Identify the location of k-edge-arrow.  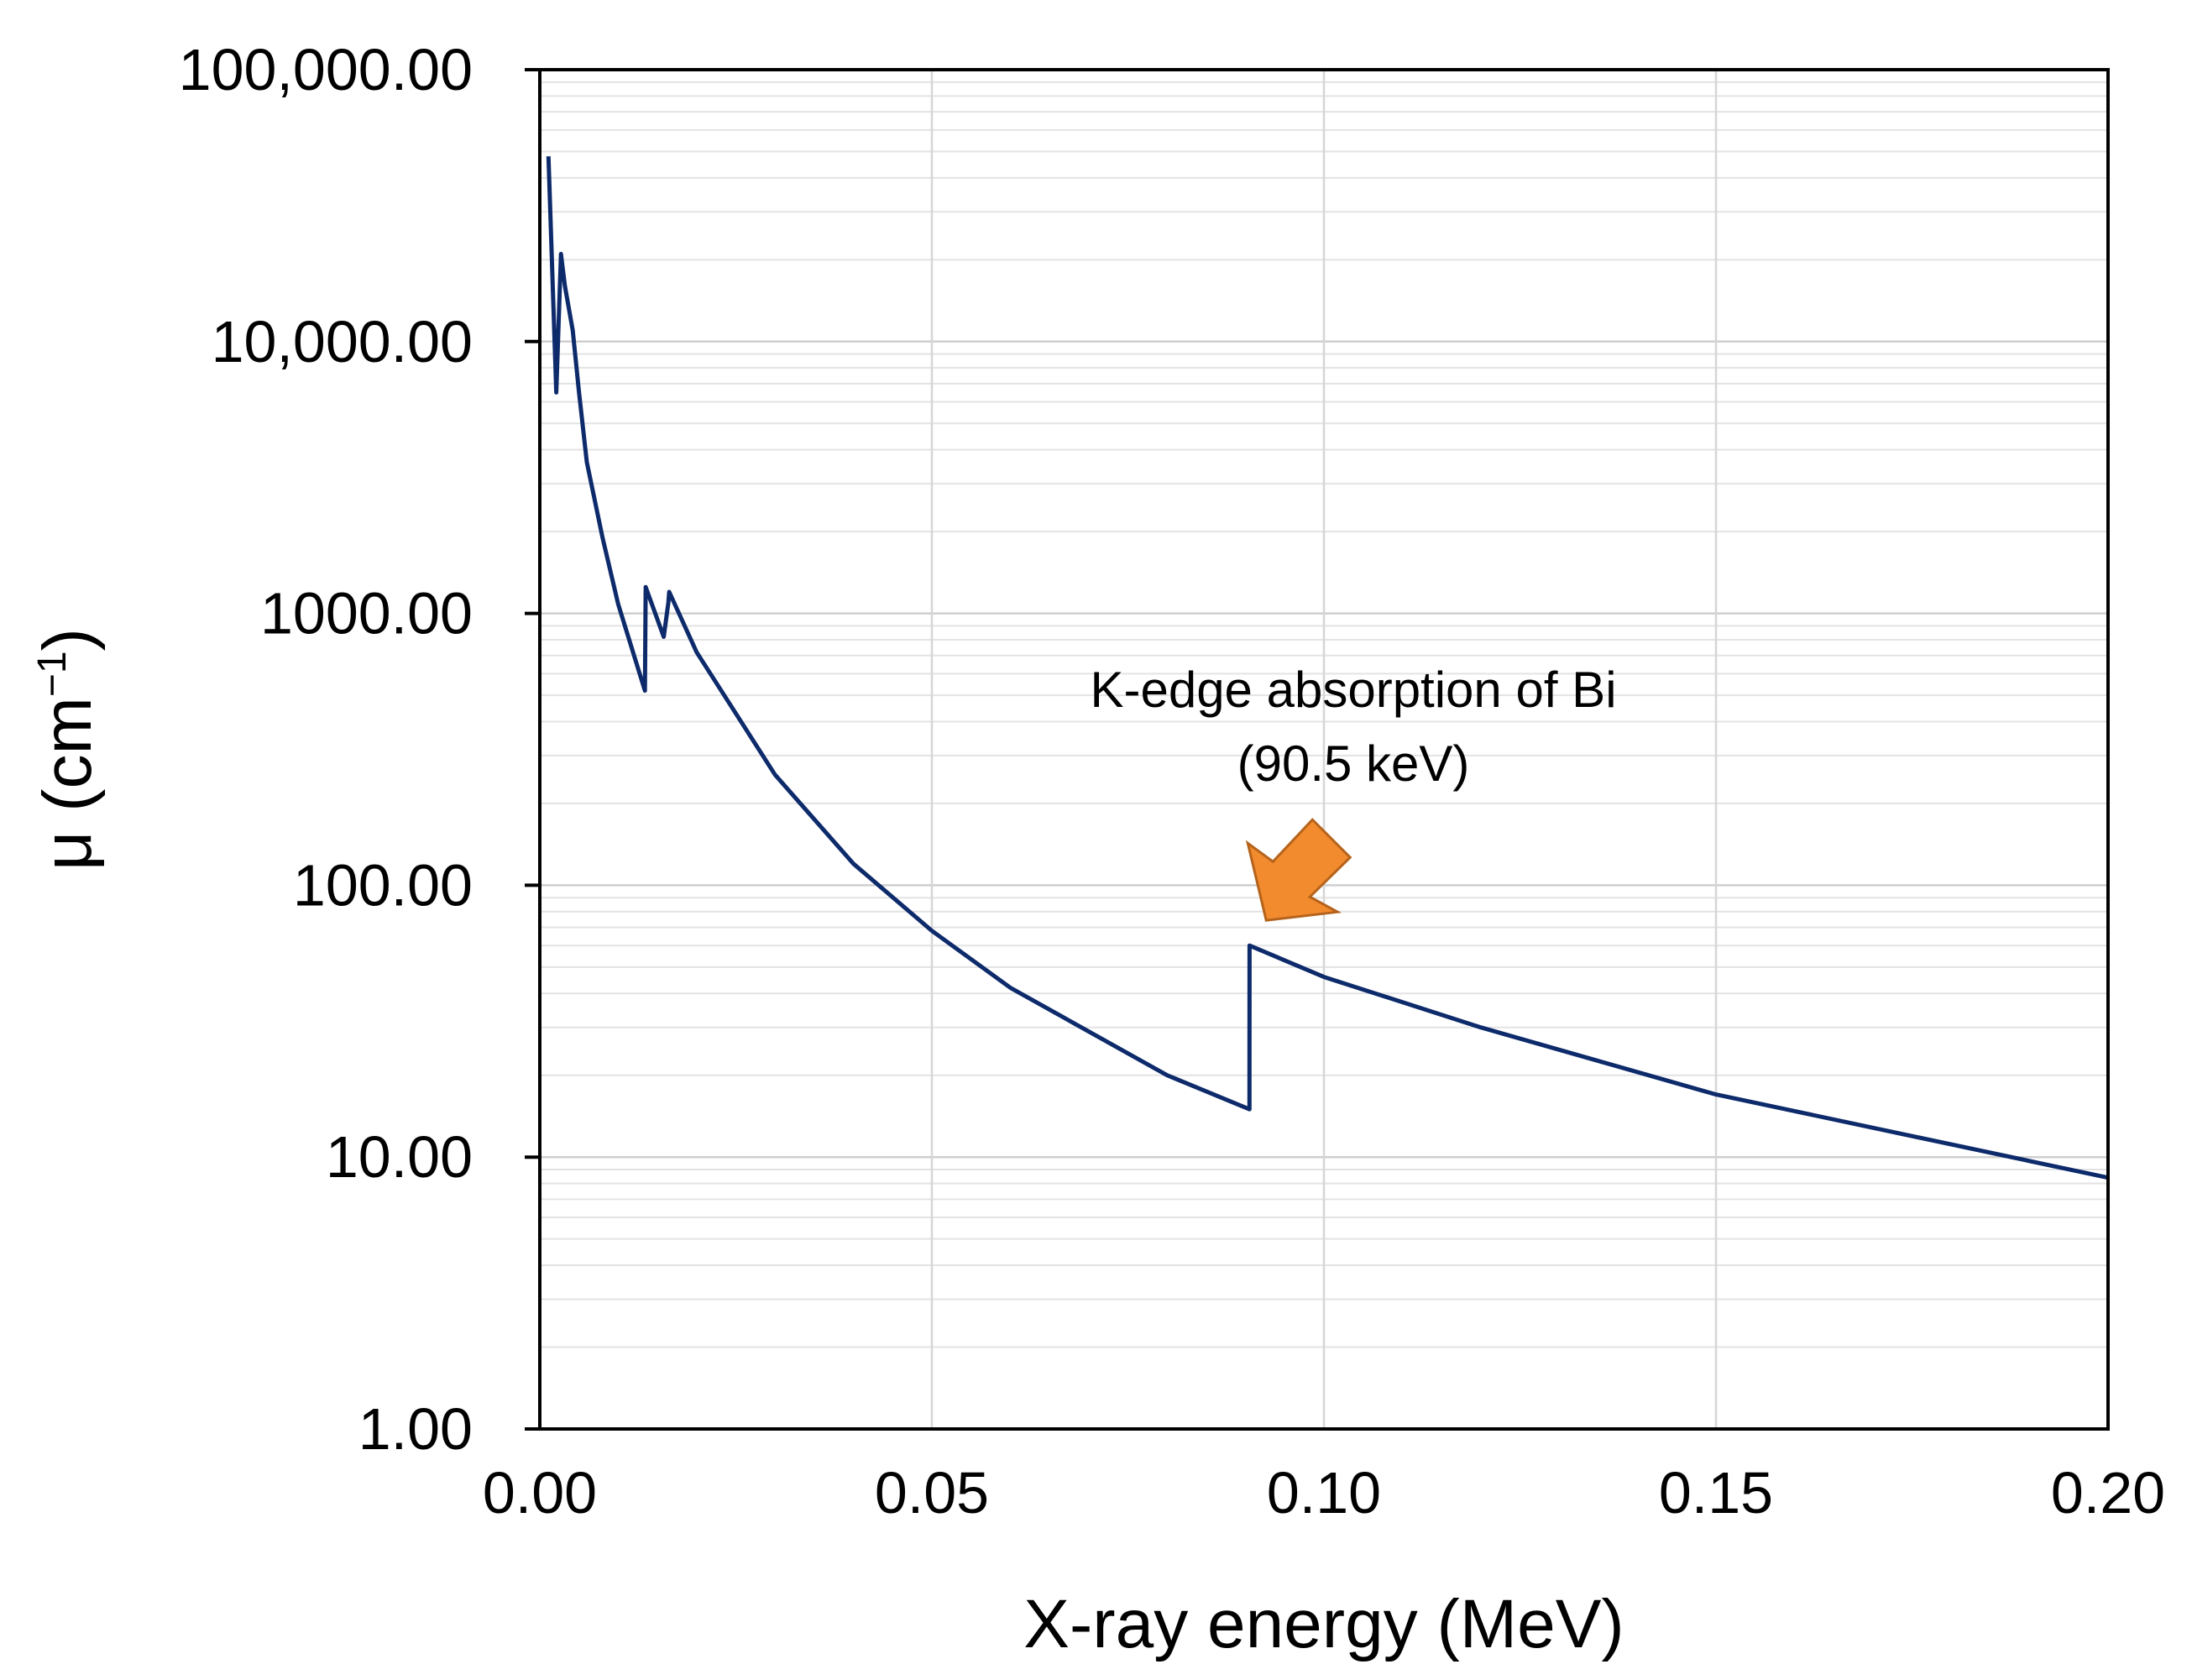
(1298, 870).